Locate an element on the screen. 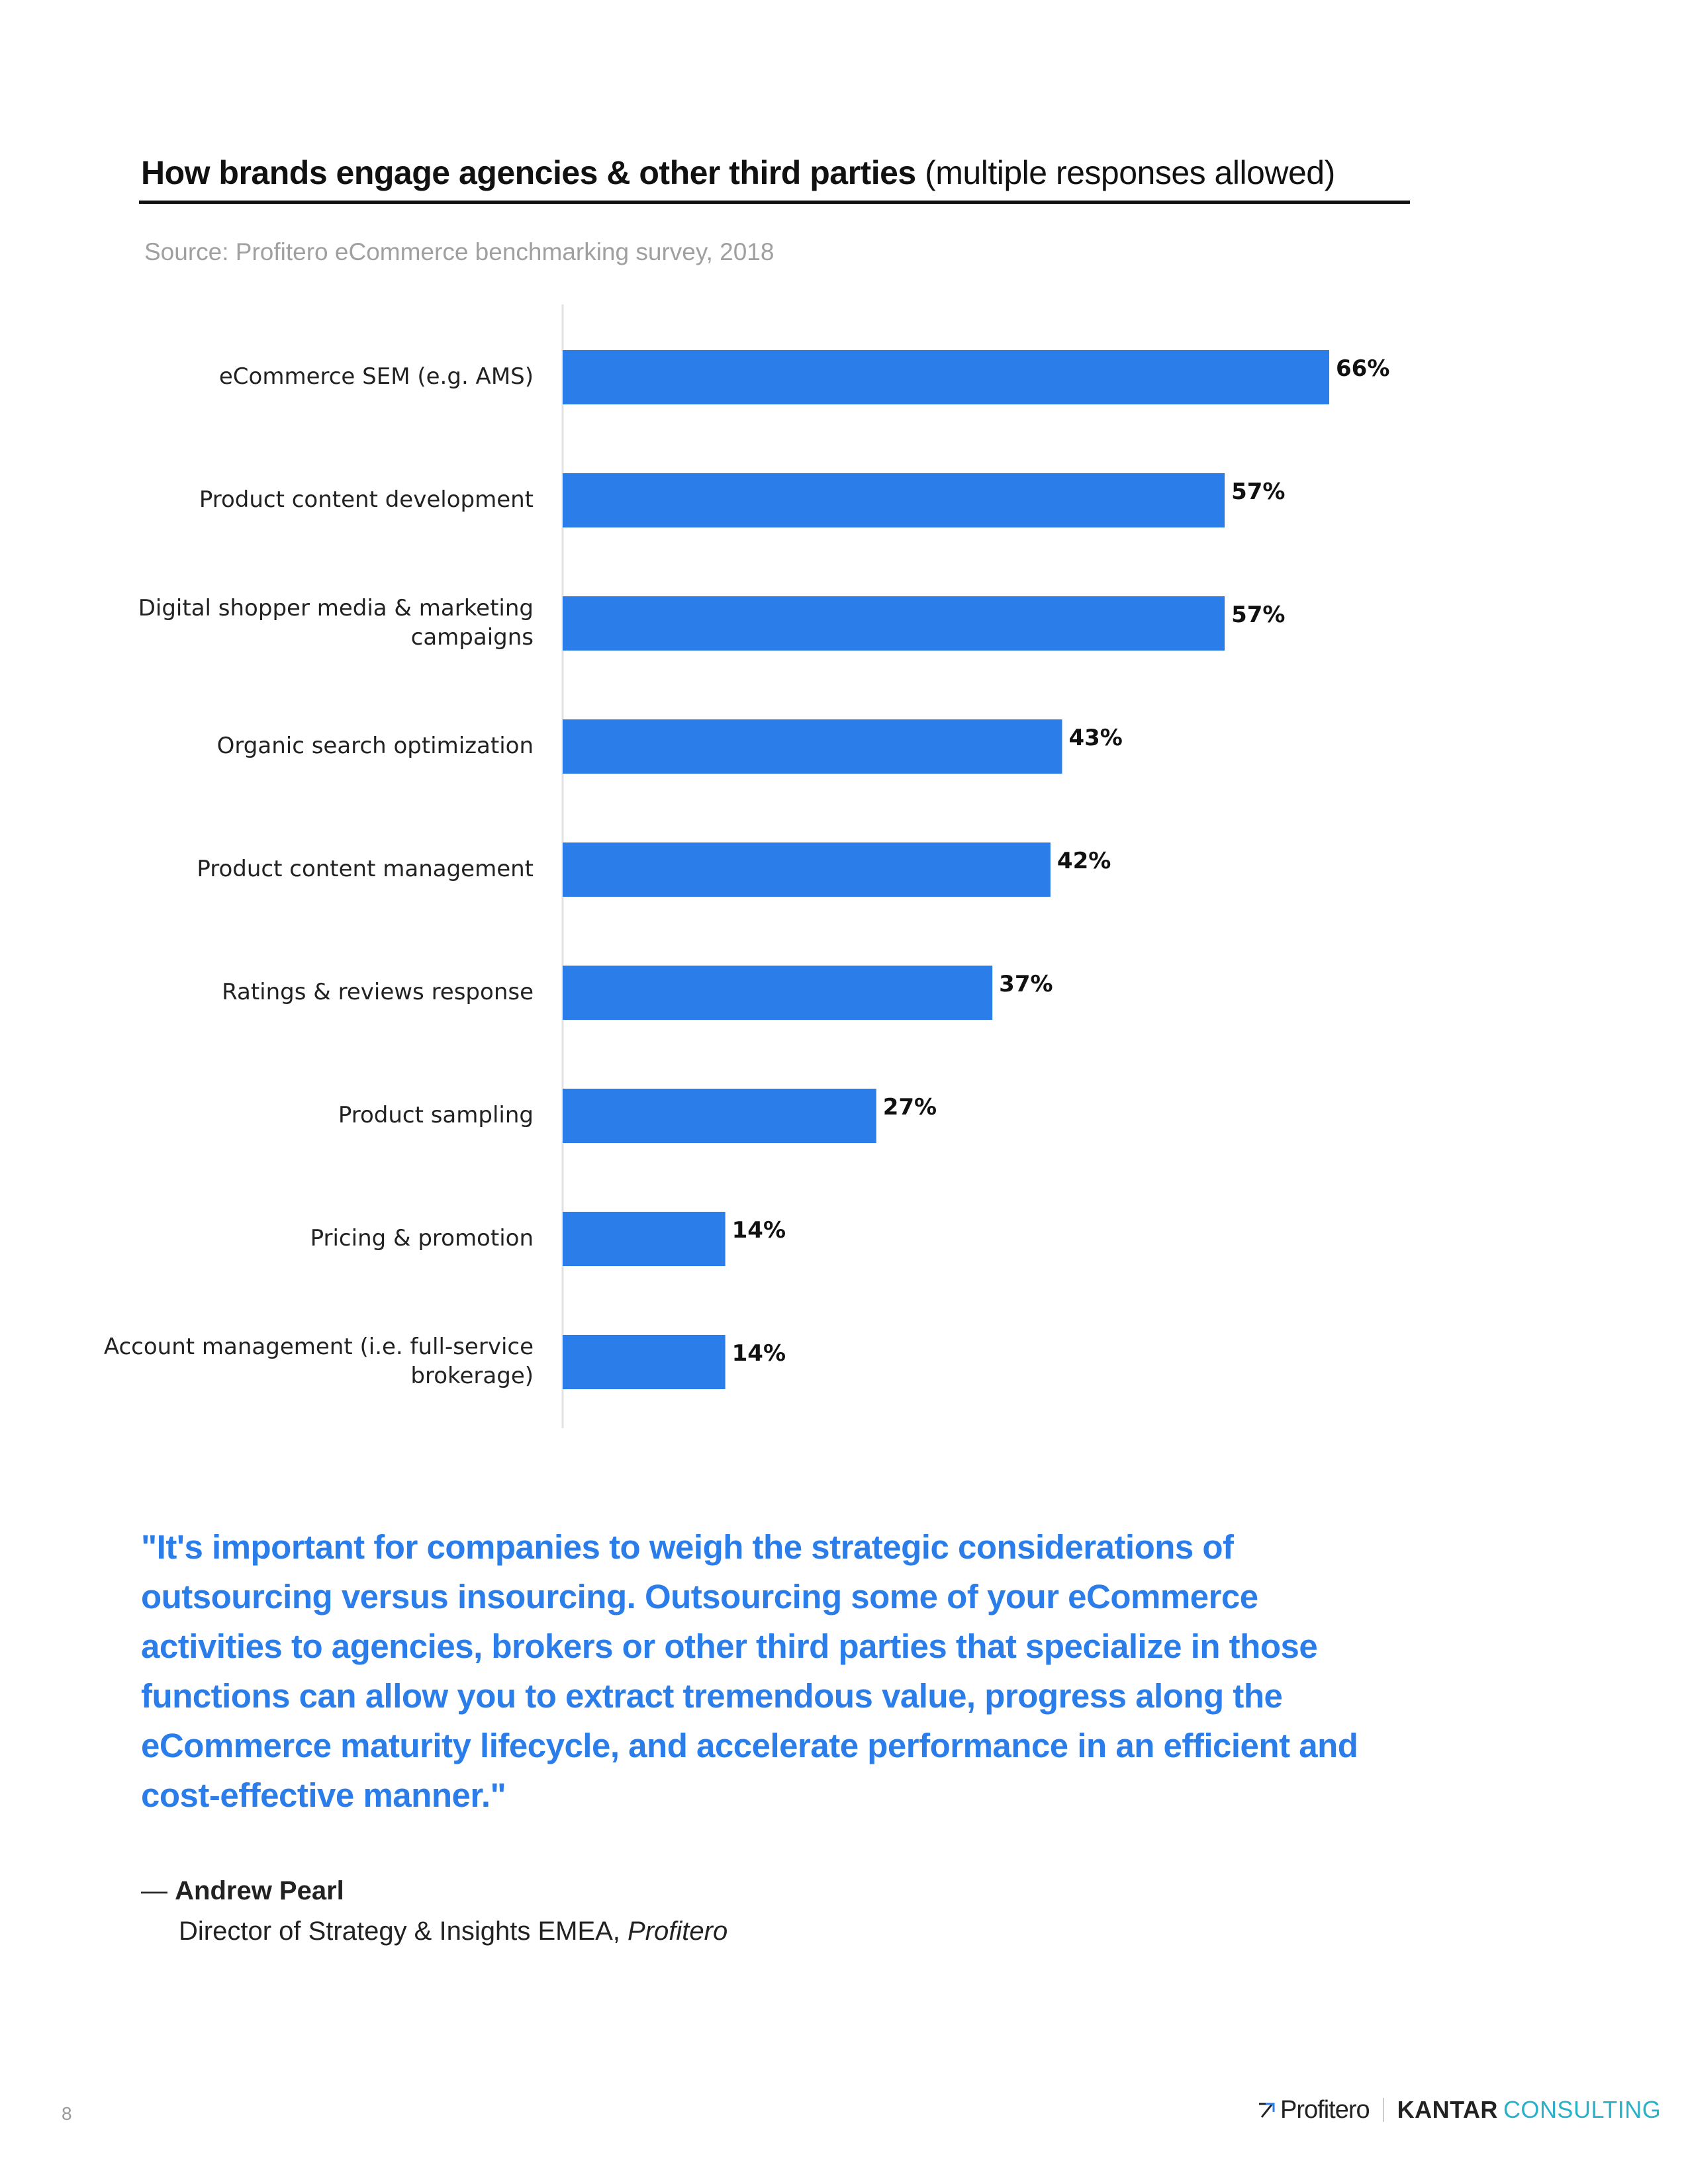 Image resolution: width=1688 pixels, height=2184 pixels. quote-author: Andrew Pearl is located at coordinates (259, 1891).